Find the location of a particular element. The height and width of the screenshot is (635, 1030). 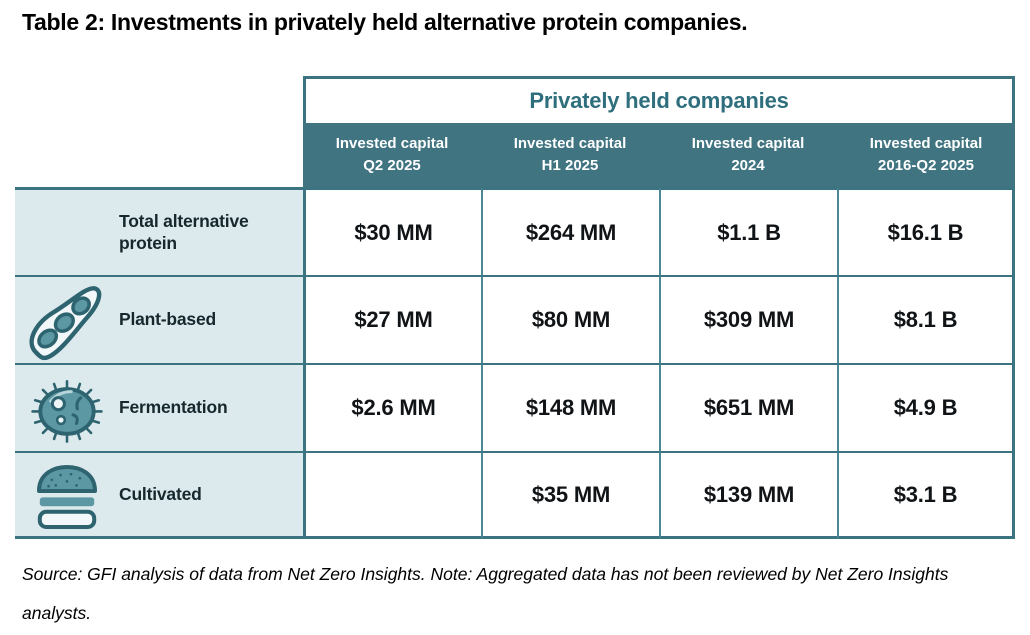

column-header-line2: Q2 2025 is located at coordinates (392, 165).